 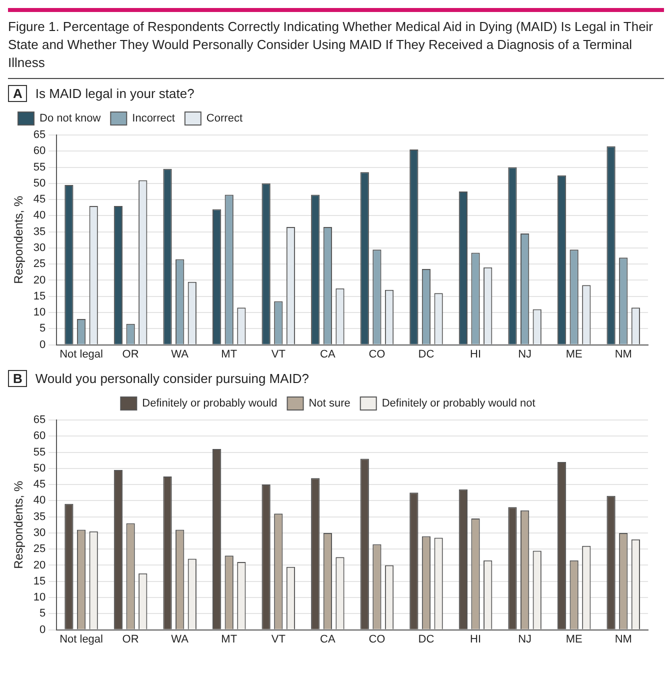 I want to click on text: A, so click(x=18, y=93).